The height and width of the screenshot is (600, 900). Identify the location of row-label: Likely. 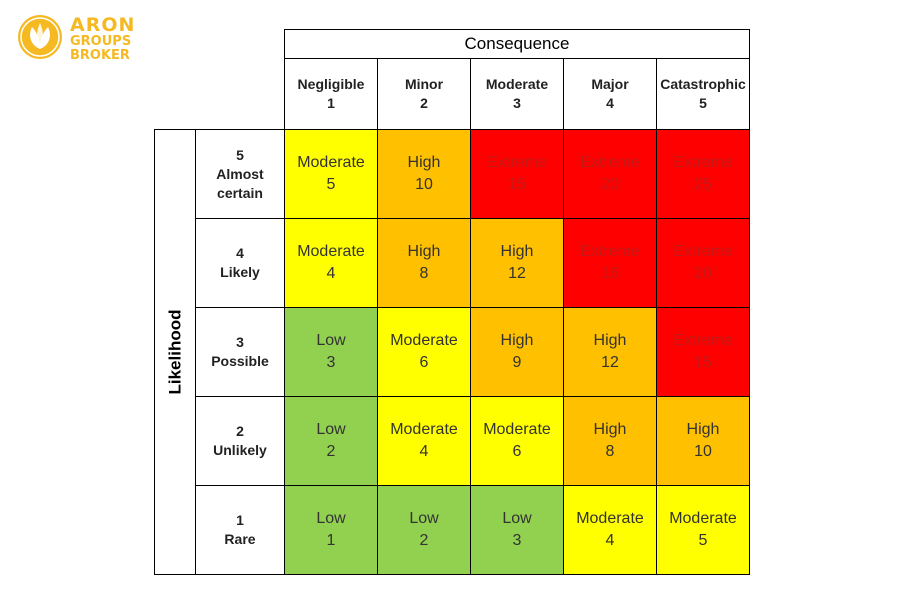
(240, 272).